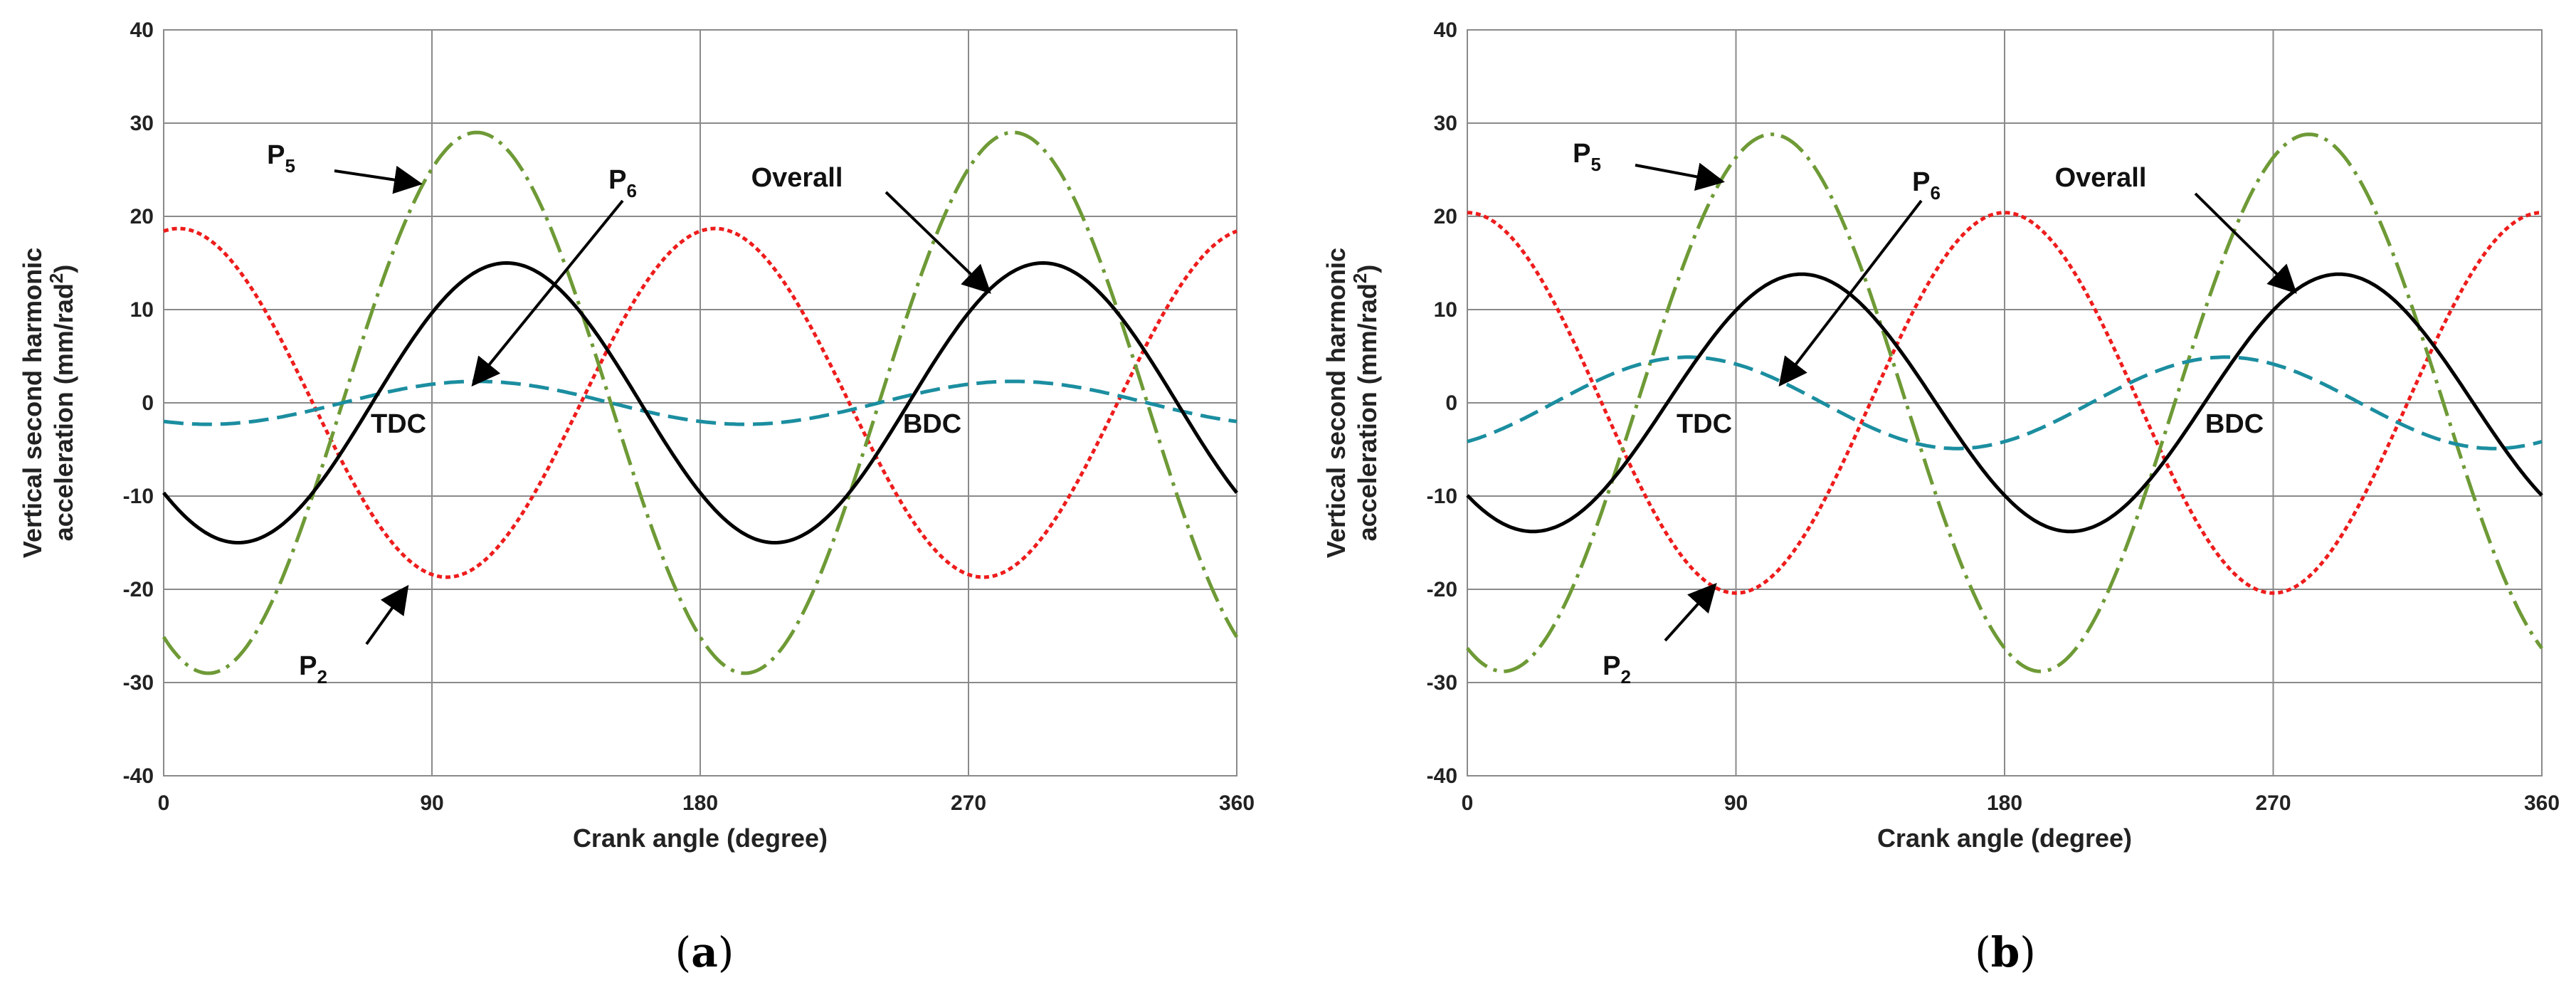  I want to click on panel-caption: (a), so click(705, 952).